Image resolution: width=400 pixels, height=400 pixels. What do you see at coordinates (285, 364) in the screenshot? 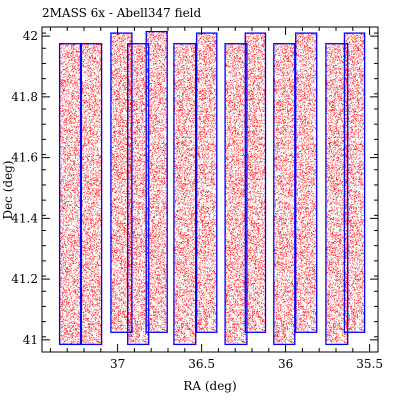
I see `x-tick-label: 36` at bounding box center [285, 364].